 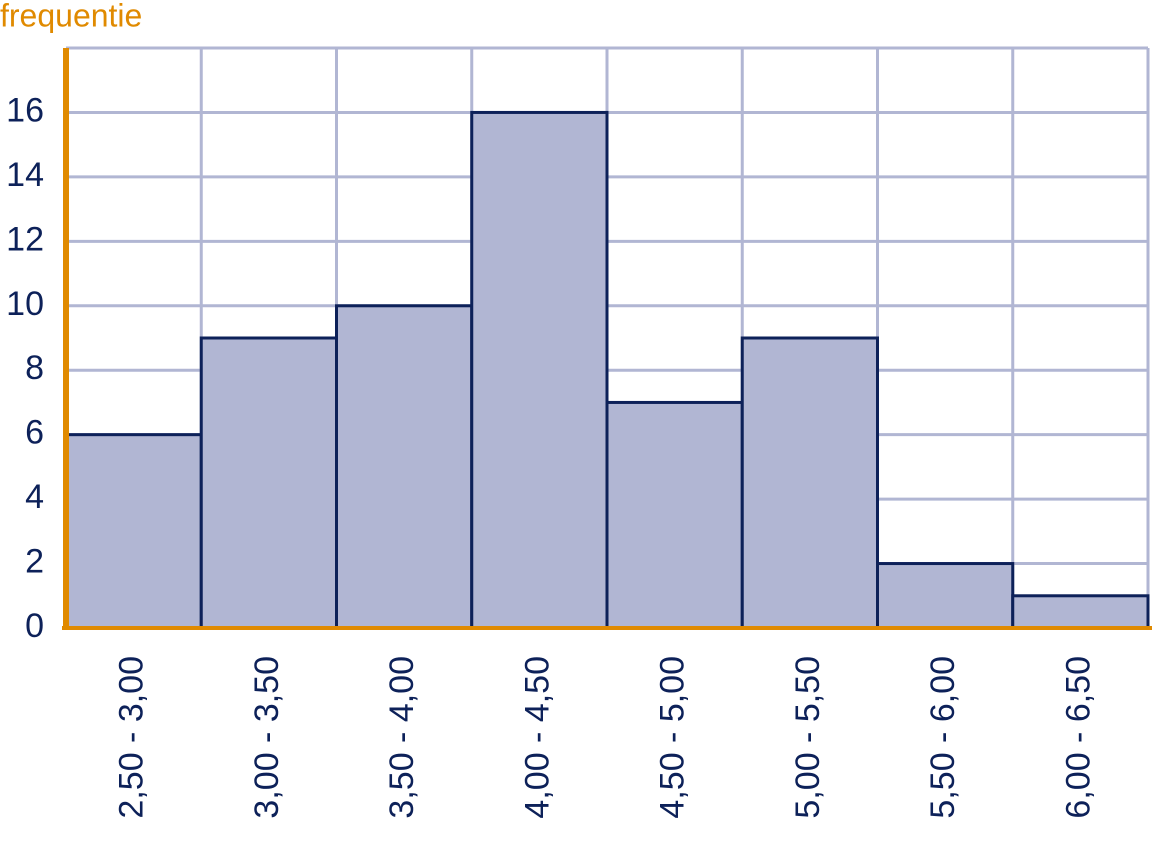 What do you see at coordinates (943, 737) in the screenshot?
I see `x-tick-label: 5,50 - 6,00` at bounding box center [943, 737].